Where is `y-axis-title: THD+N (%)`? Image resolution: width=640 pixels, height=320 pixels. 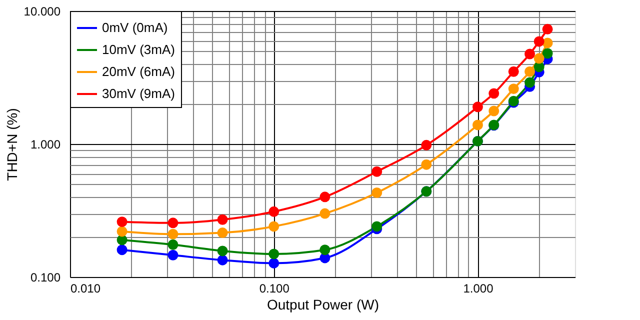 y-axis-title: THD+N (%) is located at coordinates (12, 144).